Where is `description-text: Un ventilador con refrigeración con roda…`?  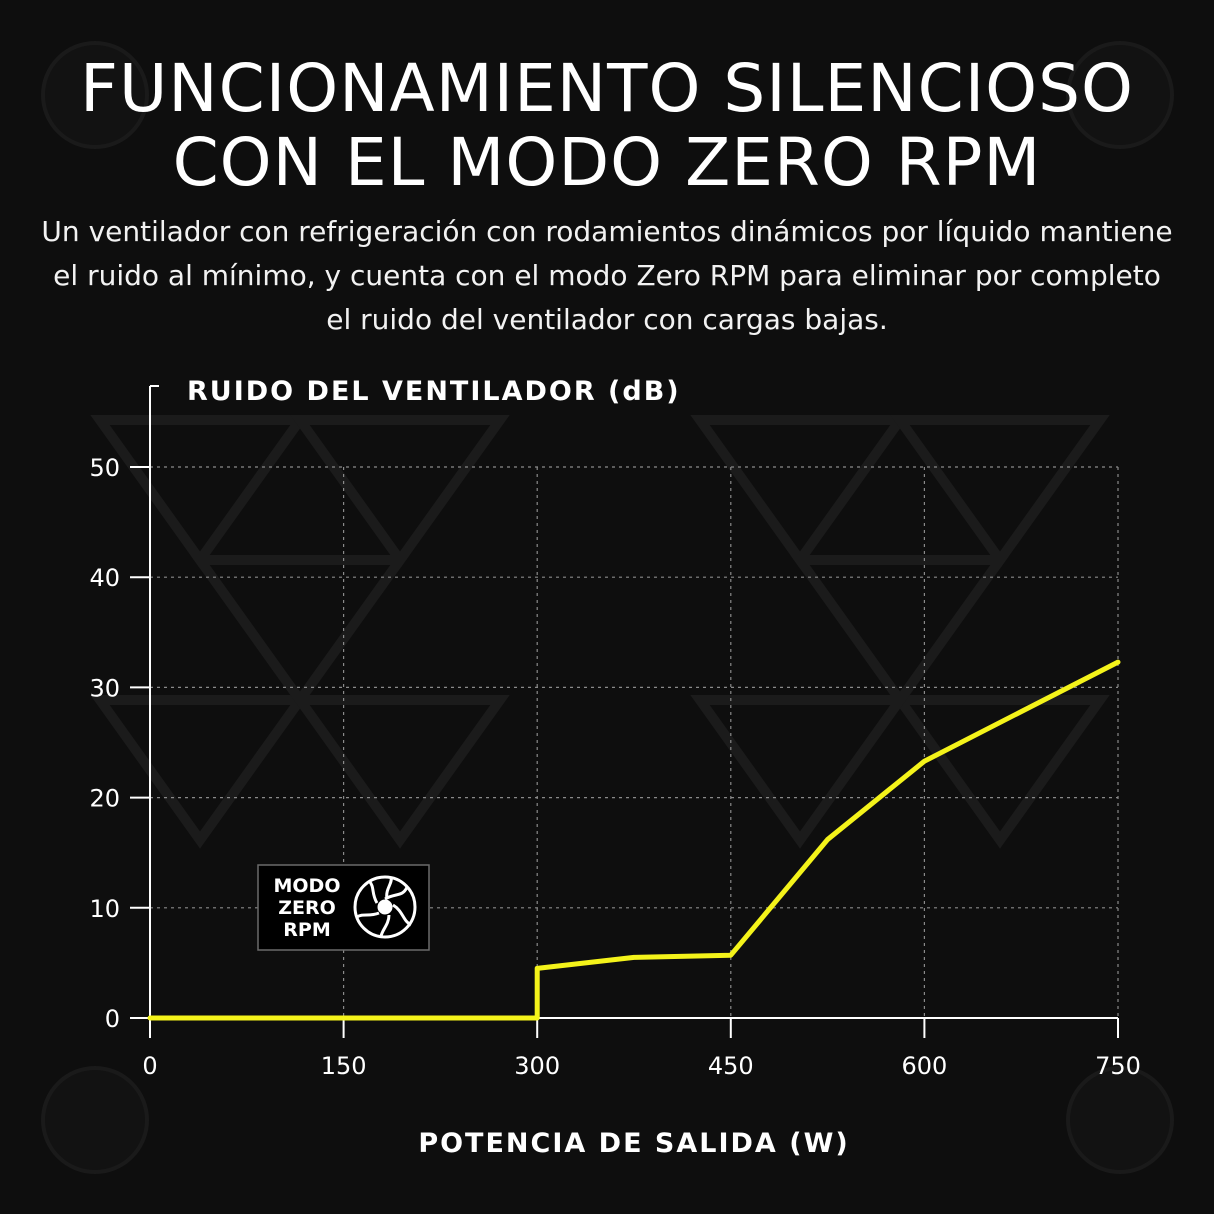 description-text: Un ventilador con refrigeración con roda… is located at coordinates (607, 275).